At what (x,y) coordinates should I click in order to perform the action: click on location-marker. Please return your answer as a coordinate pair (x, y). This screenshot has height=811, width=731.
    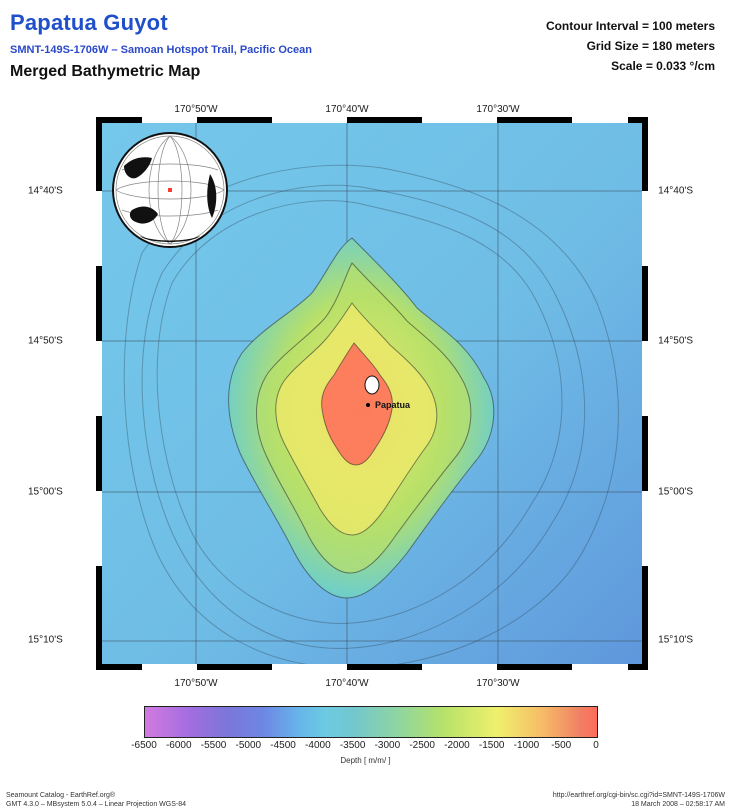
    Looking at the image, I should click on (170, 190).